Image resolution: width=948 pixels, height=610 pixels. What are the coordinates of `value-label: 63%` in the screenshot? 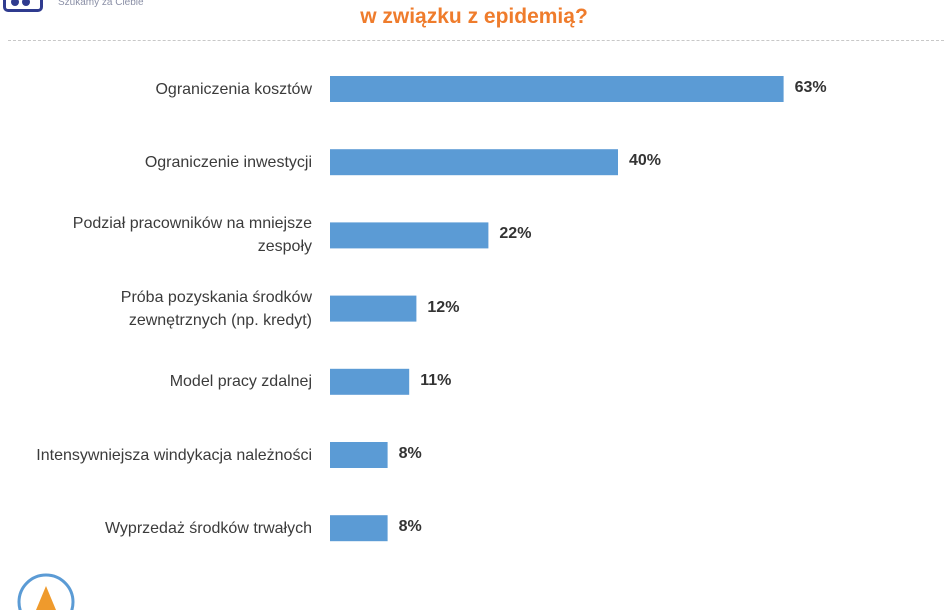 It's located at (810, 87).